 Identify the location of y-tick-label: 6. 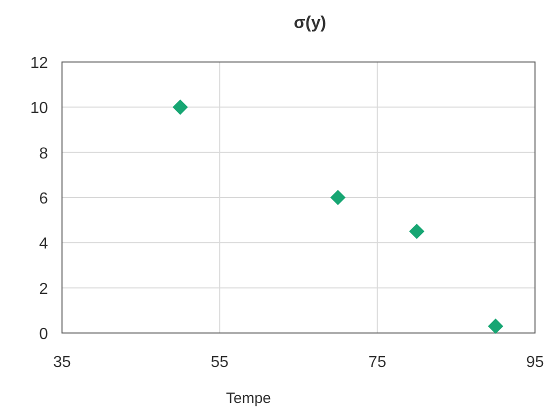
(43, 199).